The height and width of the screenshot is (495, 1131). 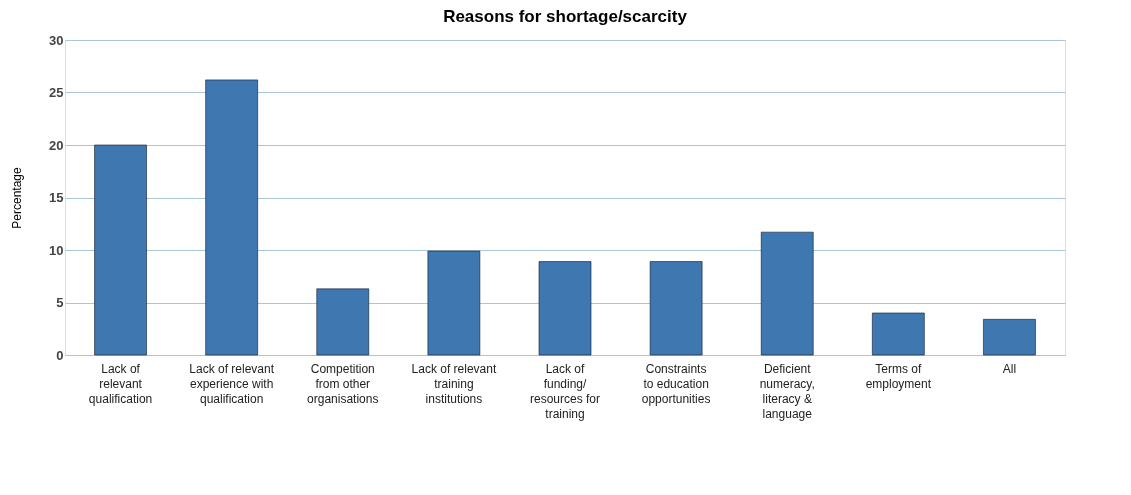 What do you see at coordinates (676, 383) in the screenshot?
I see `x-tick-label: Constraints to education opportunities` at bounding box center [676, 383].